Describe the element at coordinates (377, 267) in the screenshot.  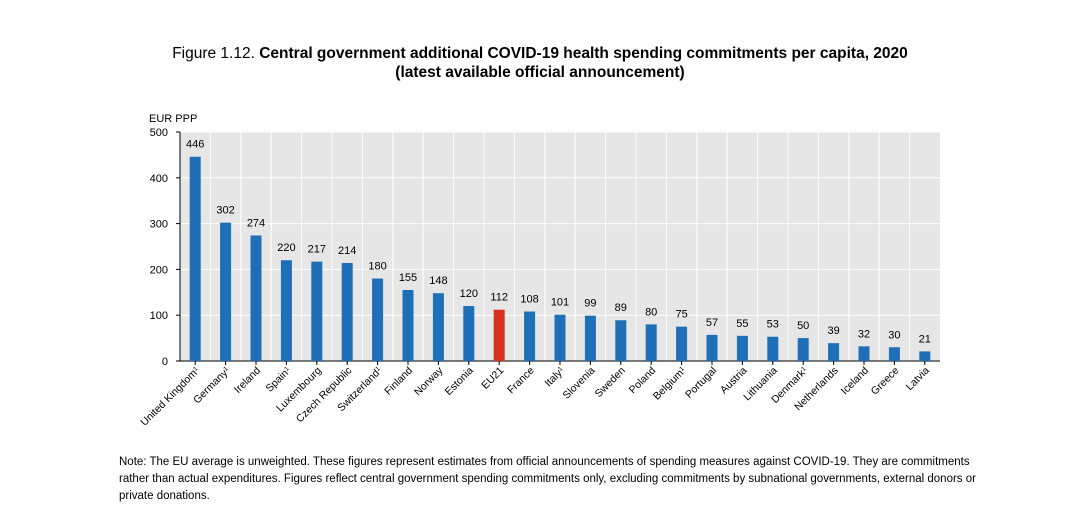
I see `data-label: 180` at that location.